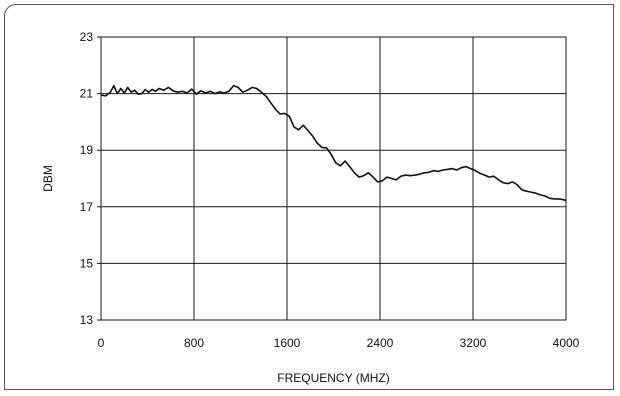  Describe the element at coordinates (339, 343) in the screenshot. I see `x-axis-ticks: 0 800 1600 2400 3200 4000` at that location.